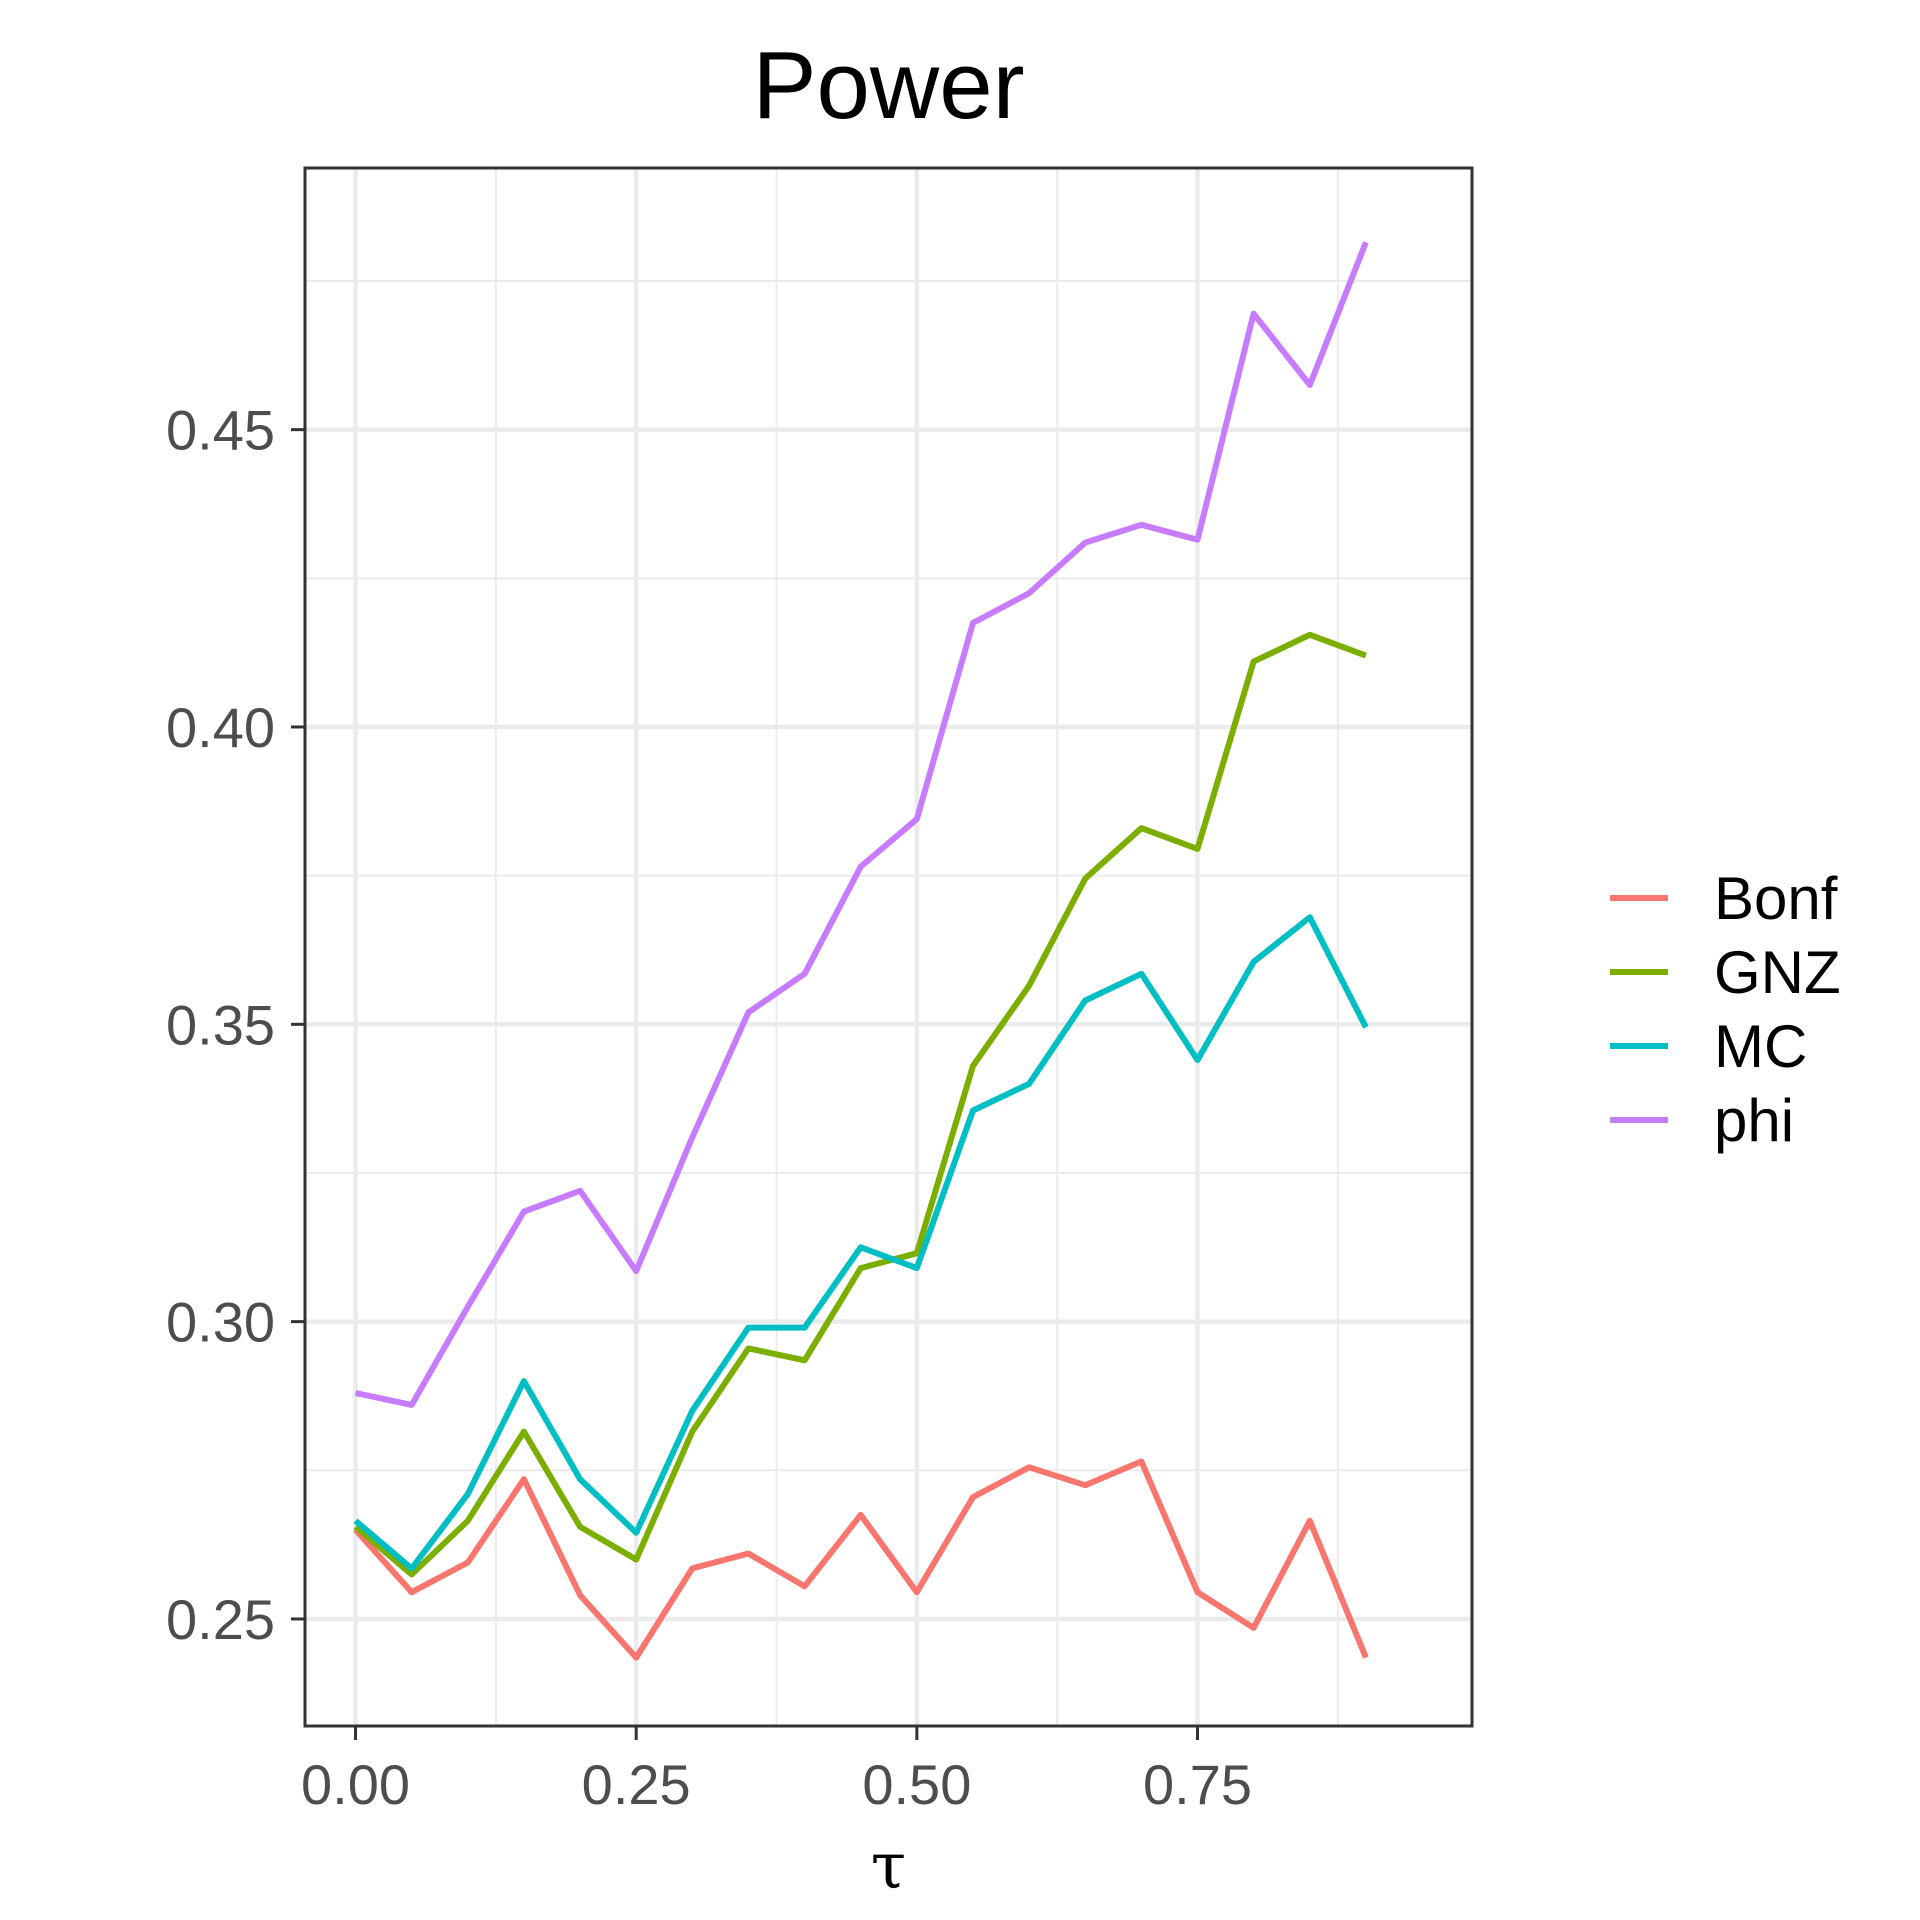  I want to click on x-axis-title: τ, so click(888, 1867).